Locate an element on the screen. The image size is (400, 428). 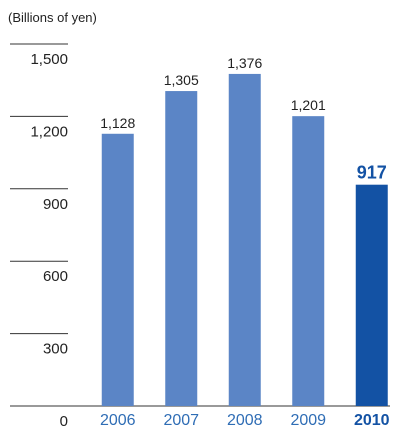
data-label-2006: 1,128 is located at coordinates (117, 123).